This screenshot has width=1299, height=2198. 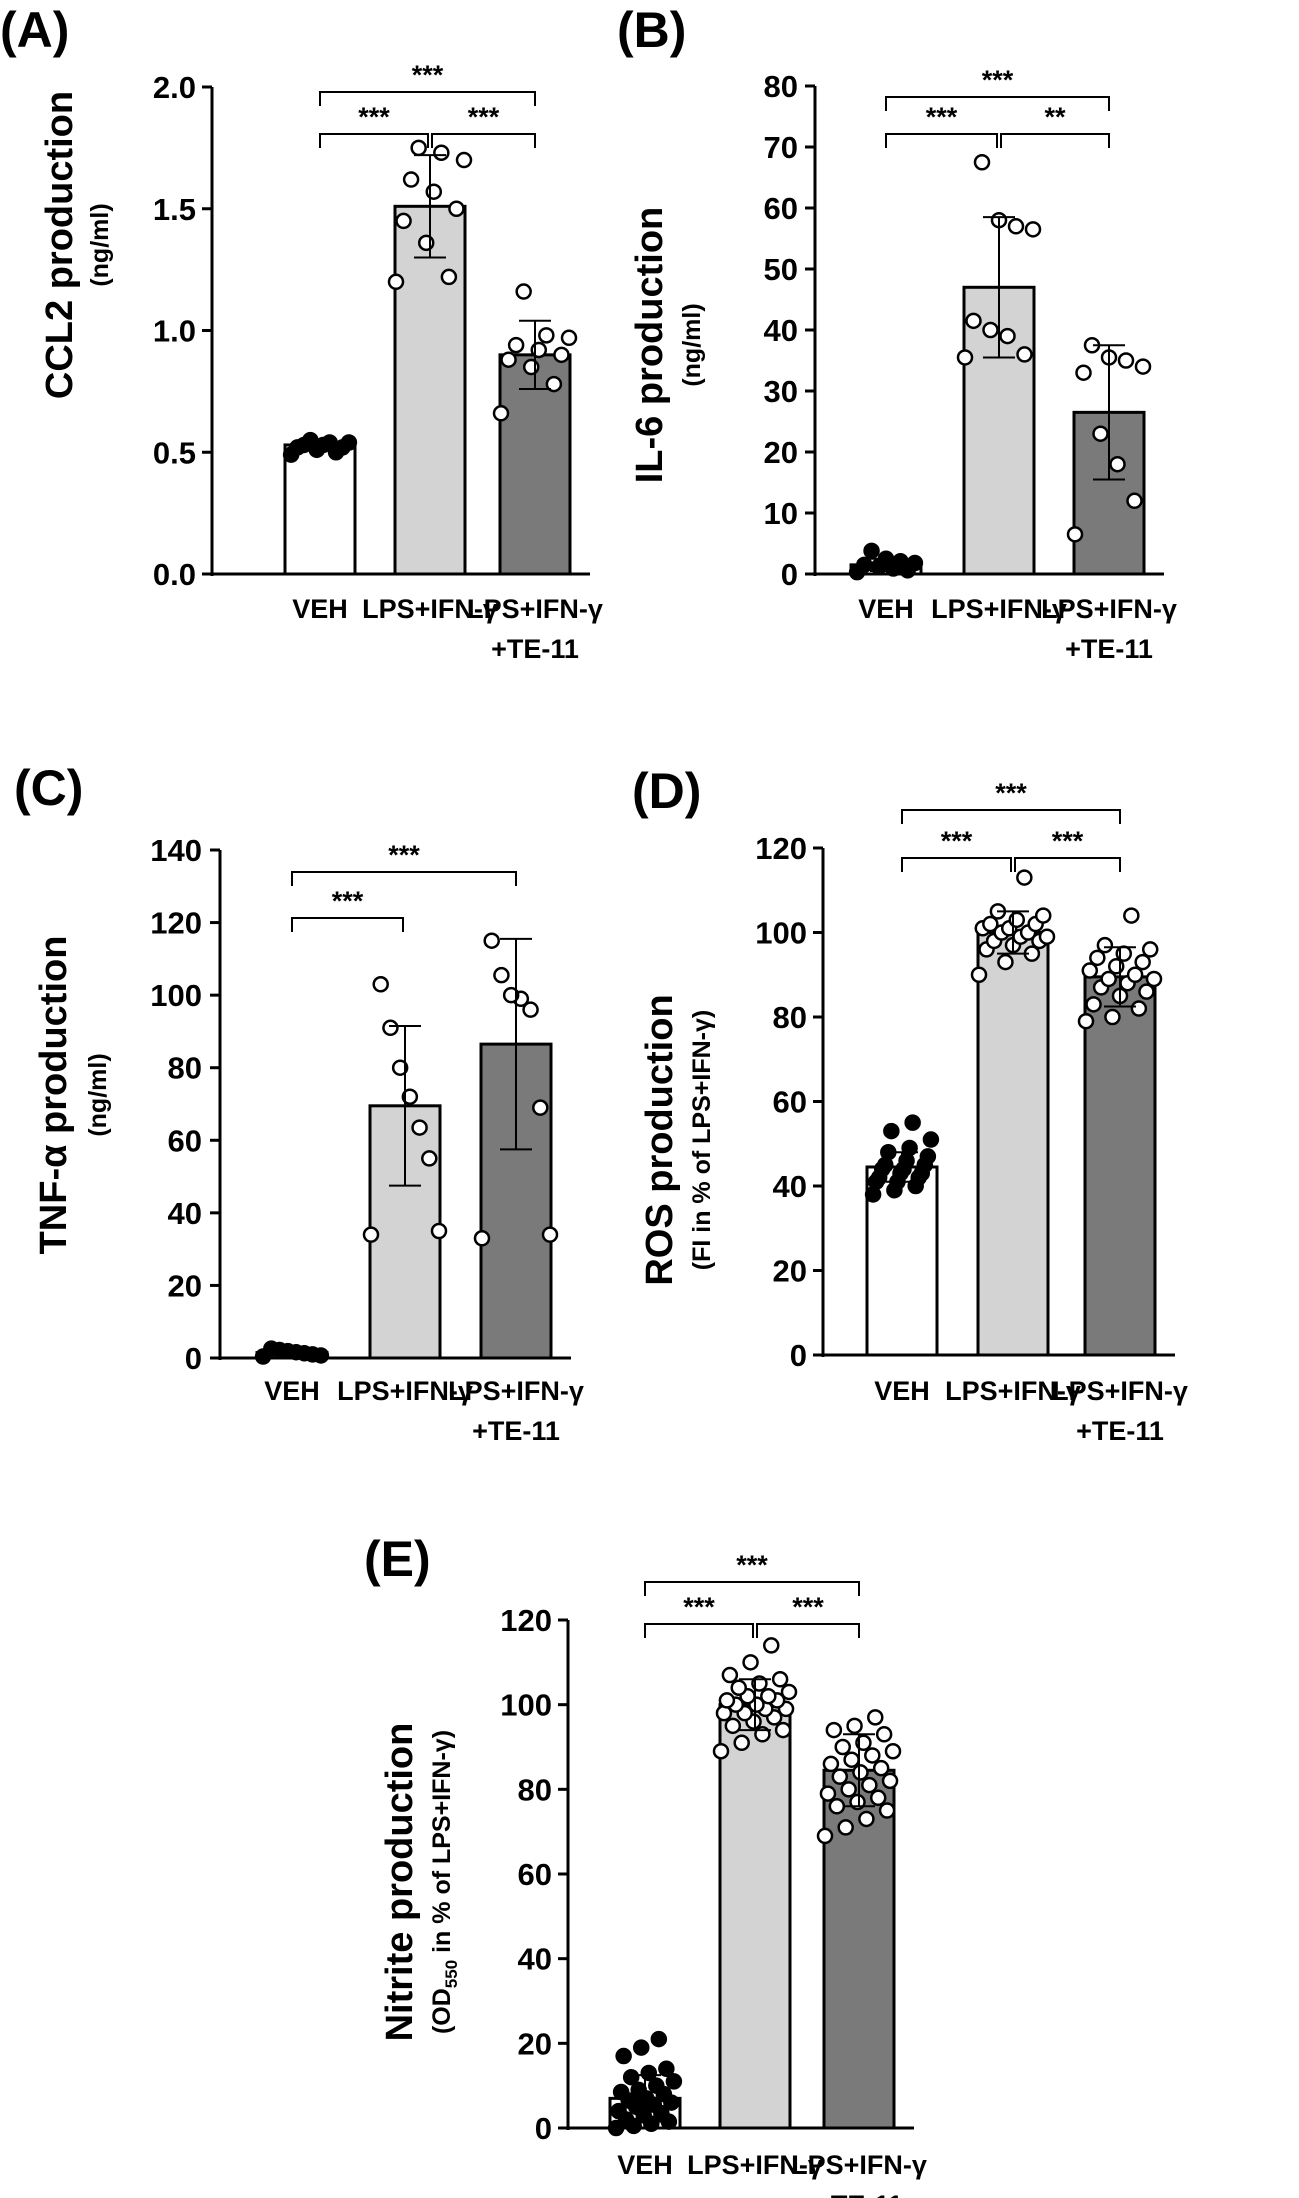 What do you see at coordinates (174, 452) in the screenshot?
I see `y-tick-label: 0.5` at bounding box center [174, 452].